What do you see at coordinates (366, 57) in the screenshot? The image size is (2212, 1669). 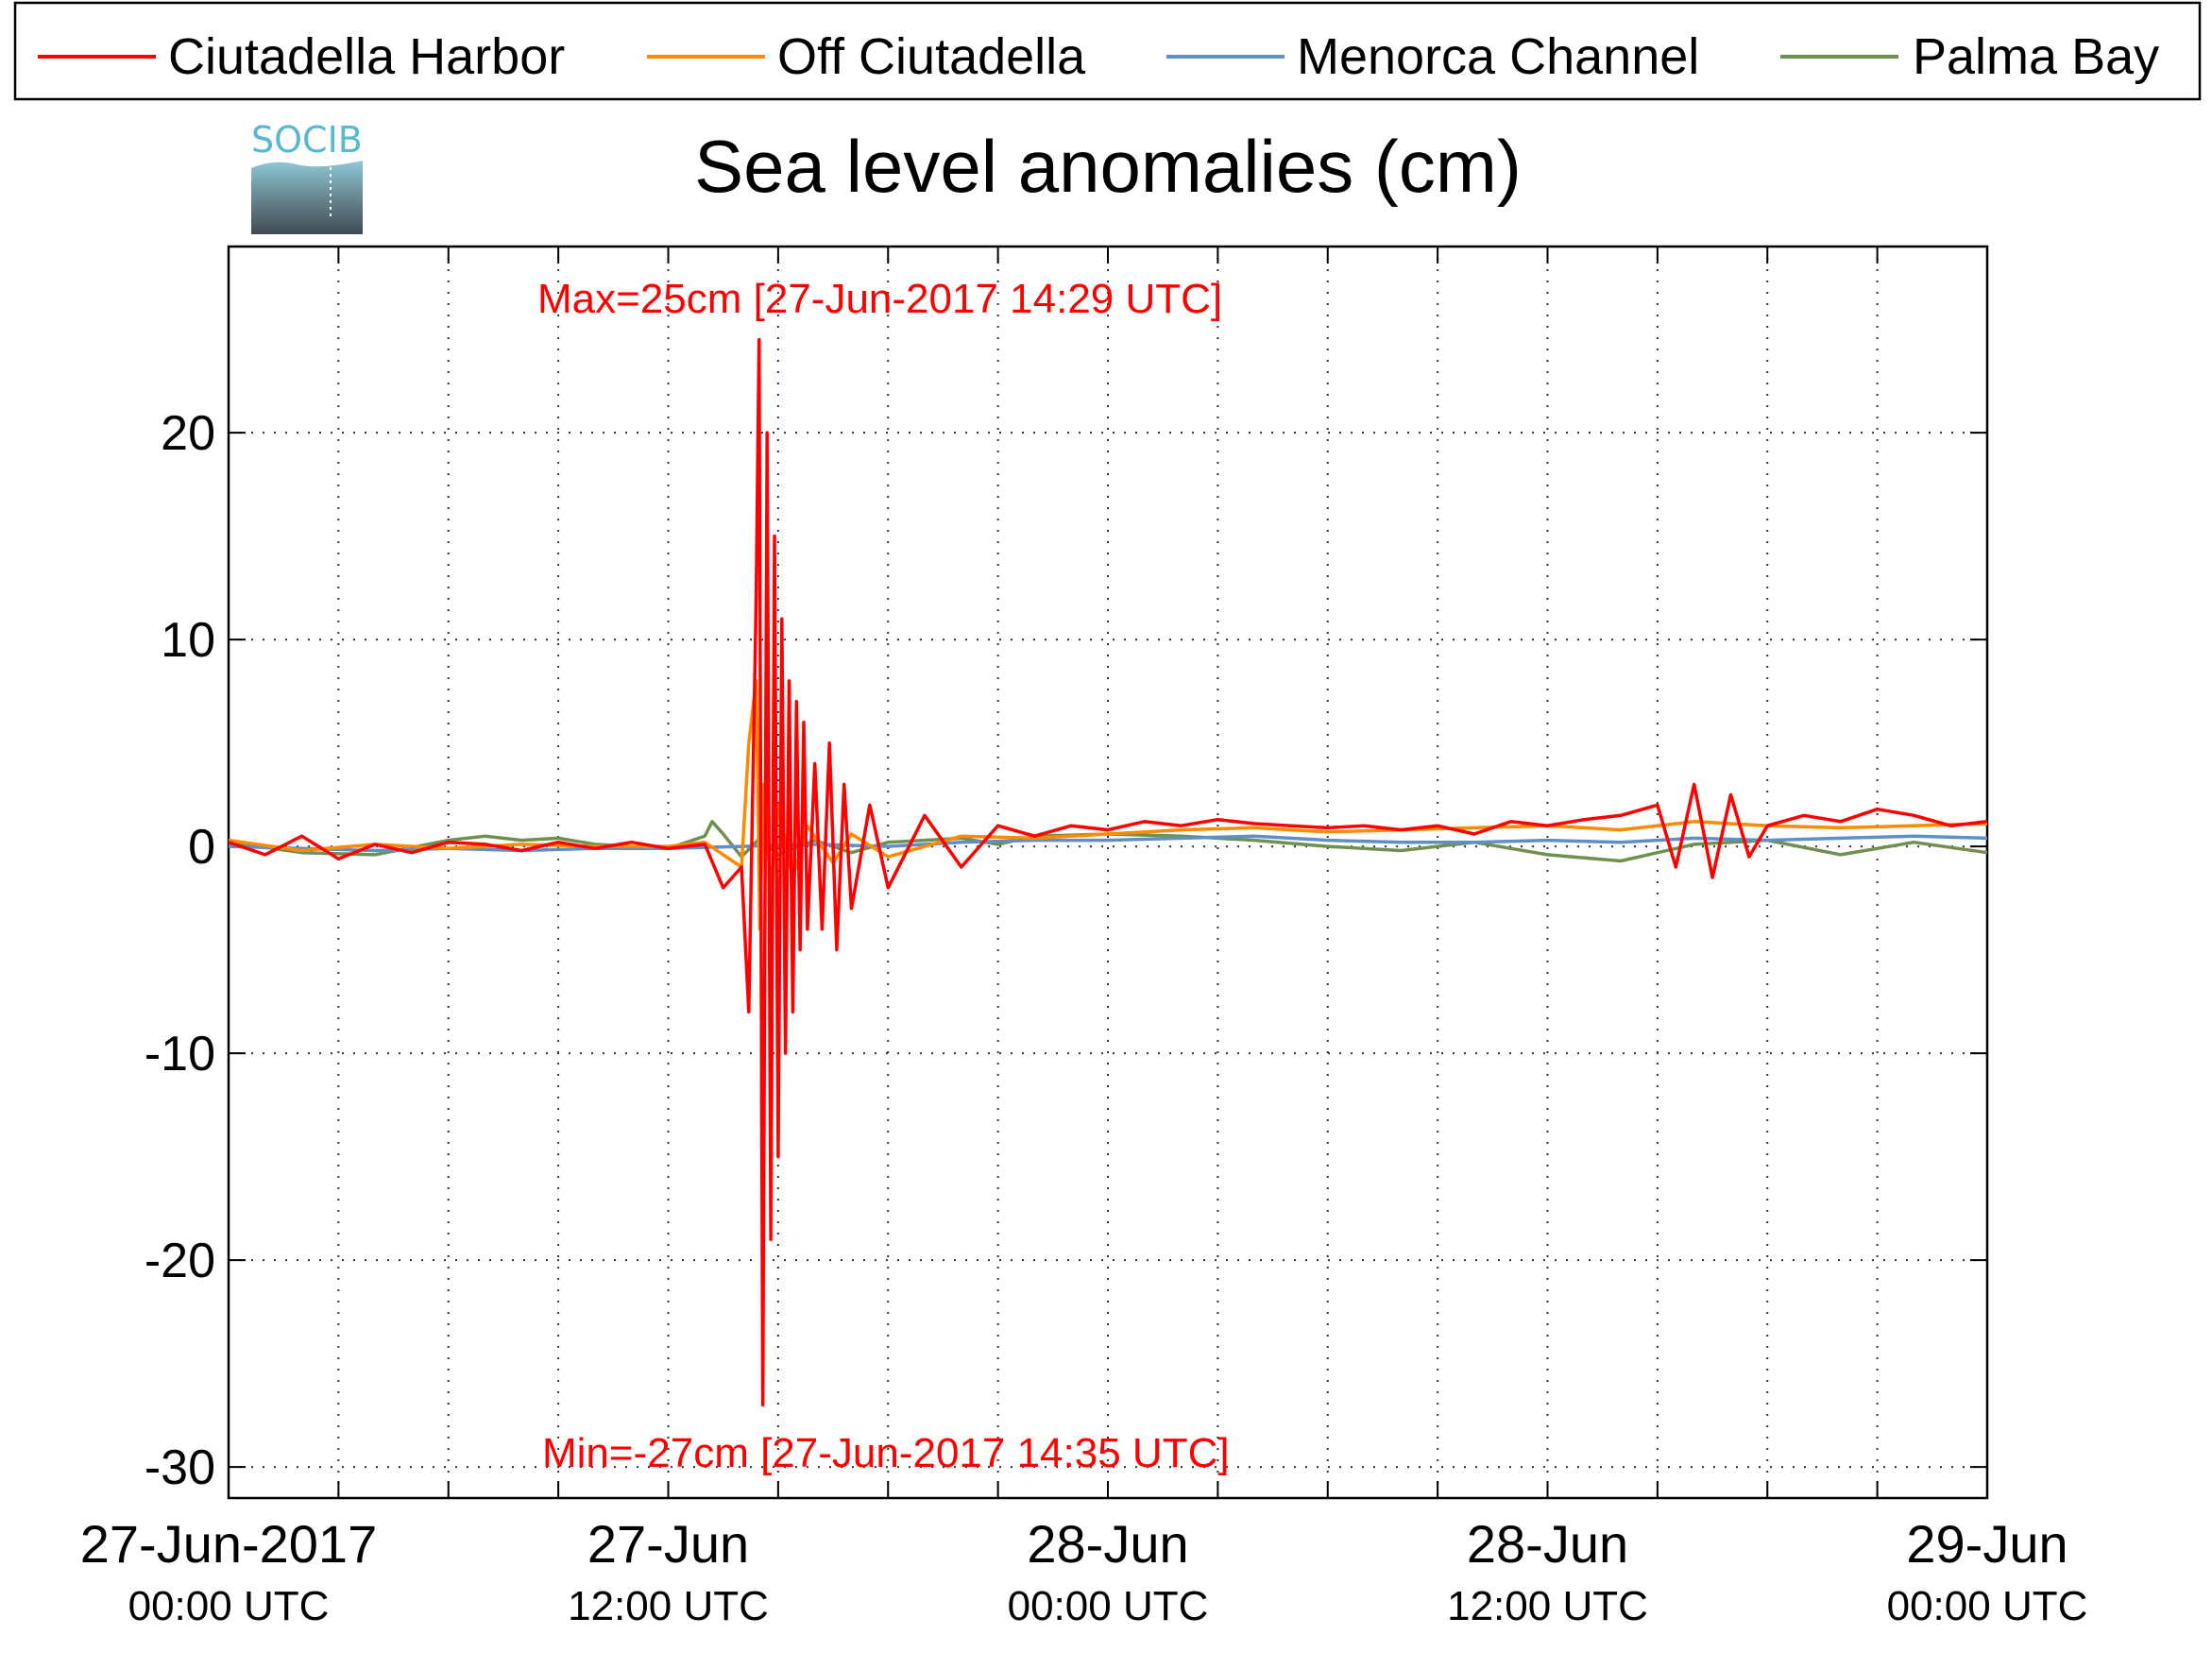 I see `legend-label-harbor: Ciutadella Harbor` at bounding box center [366, 57].